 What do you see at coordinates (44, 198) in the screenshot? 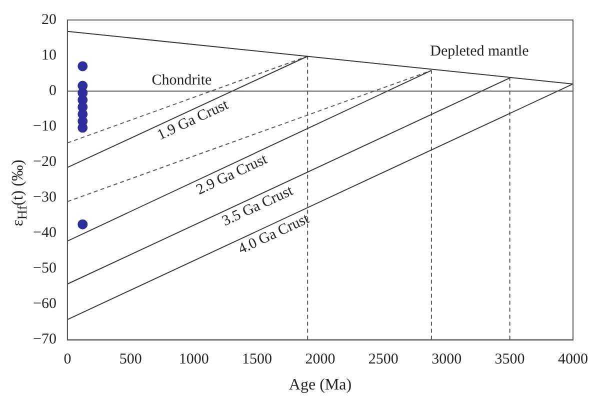
I see `y-tick-label: −30` at bounding box center [44, 198].